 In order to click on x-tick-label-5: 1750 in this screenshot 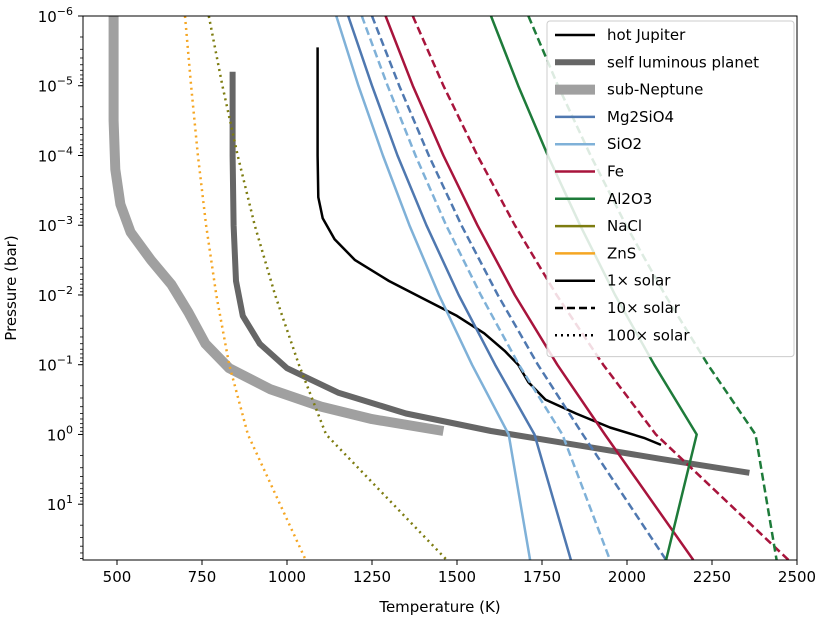, I will do `click(542, 577)`.